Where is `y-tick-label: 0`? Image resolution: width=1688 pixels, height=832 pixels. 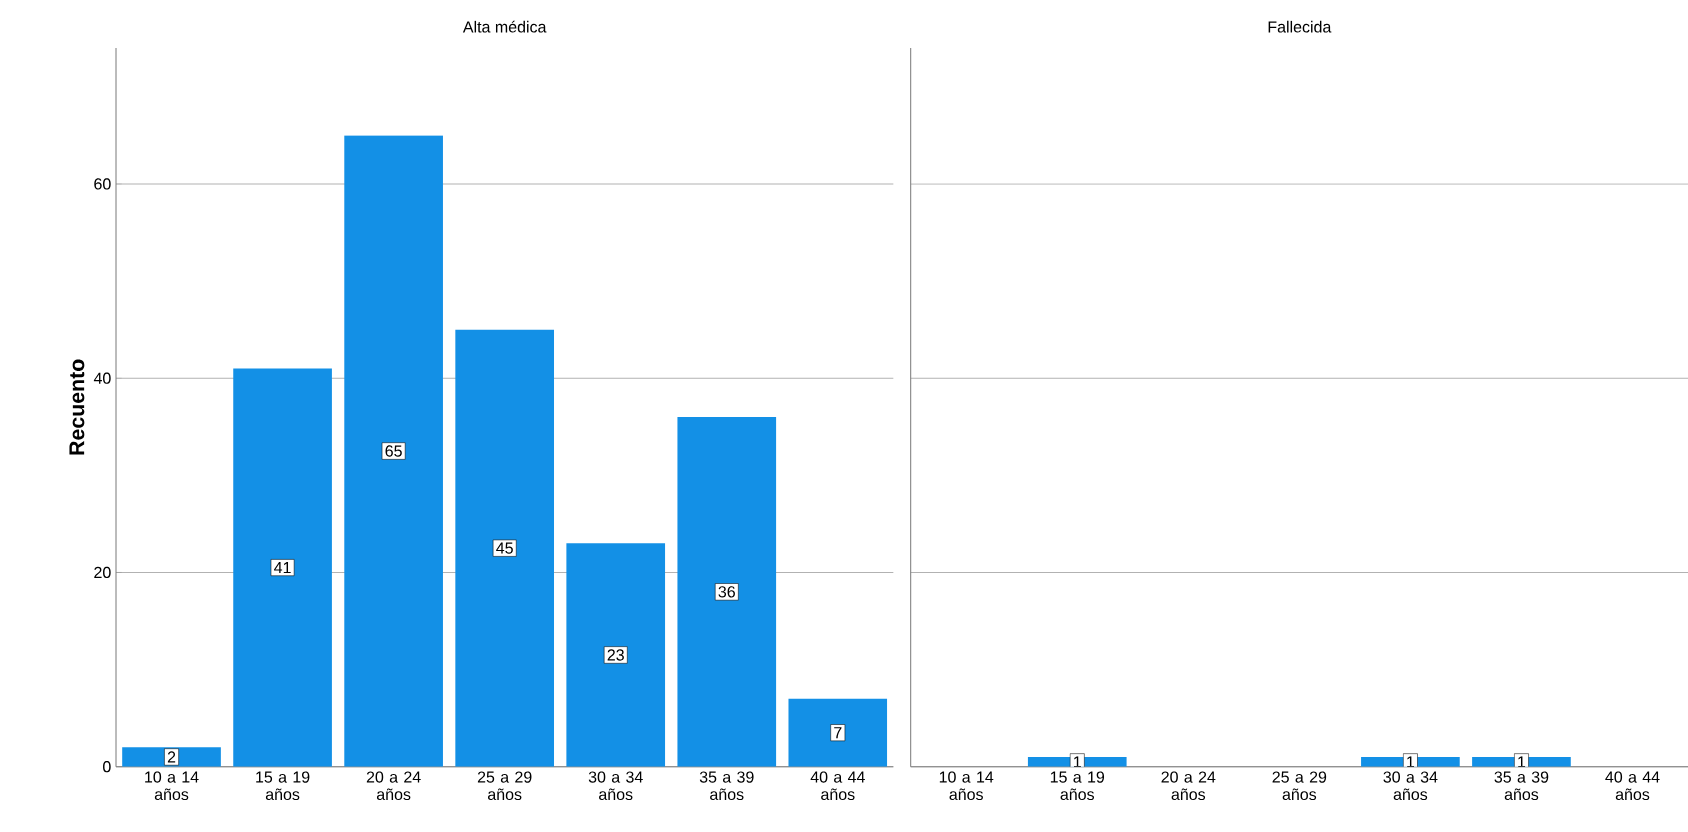
y-tick-label: 0 is located at coordinates (107, 767).